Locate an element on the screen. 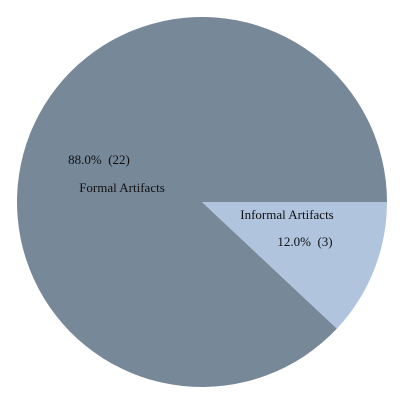 The image size is (405, 410). slice-value-label-formal-artifacts: 88.0% (22) is located at coordinates (99, 159).